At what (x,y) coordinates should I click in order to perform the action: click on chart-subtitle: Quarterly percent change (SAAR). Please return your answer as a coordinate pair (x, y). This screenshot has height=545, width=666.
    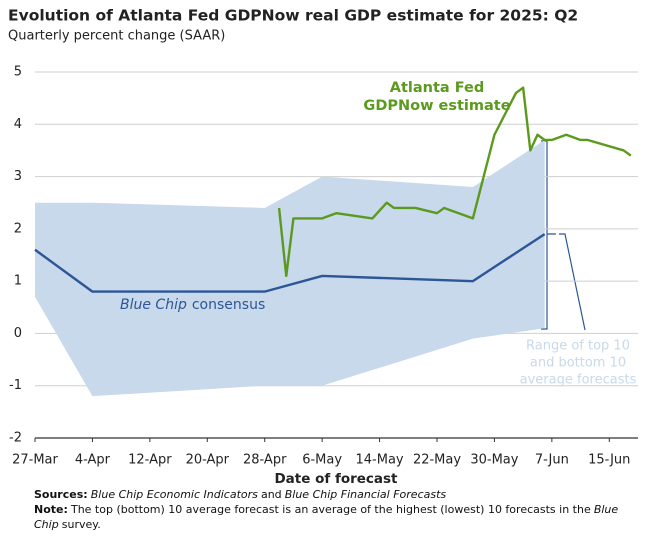
    Looking at the image, I should click on (116, 36).